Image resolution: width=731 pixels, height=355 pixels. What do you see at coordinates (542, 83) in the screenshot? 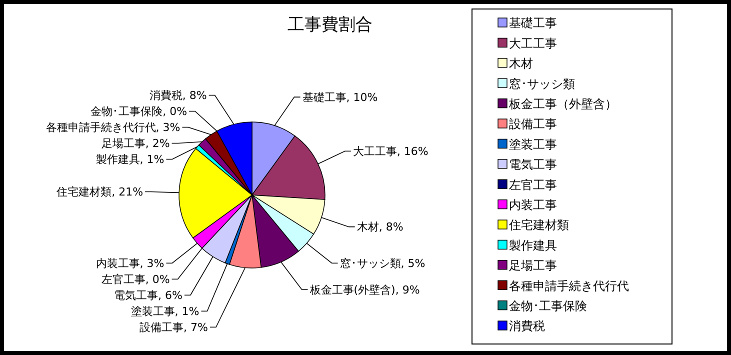
I see `legend-label: 窓･サッシ類` at bounding box center [542, 83].